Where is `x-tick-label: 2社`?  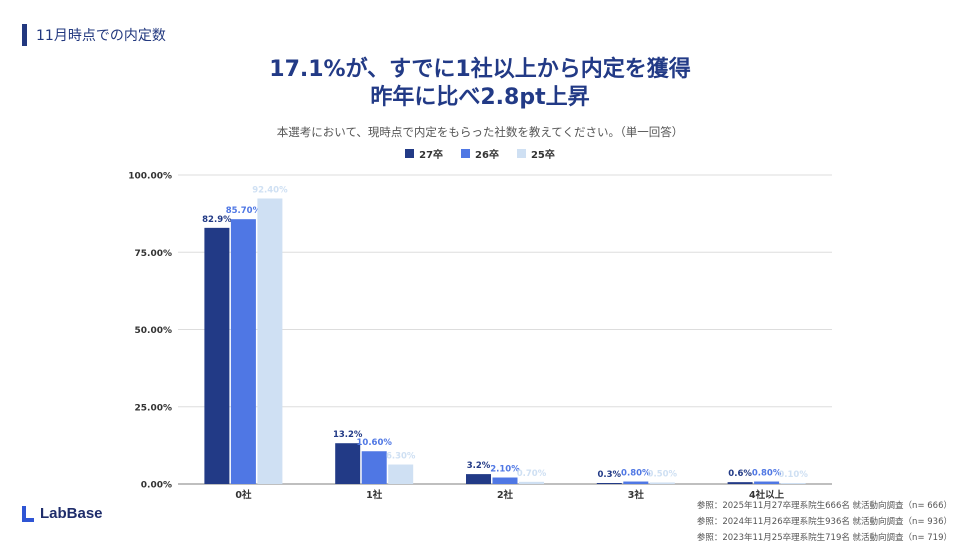
x-tick-label: 2社 is located at coordinates (505, 494).